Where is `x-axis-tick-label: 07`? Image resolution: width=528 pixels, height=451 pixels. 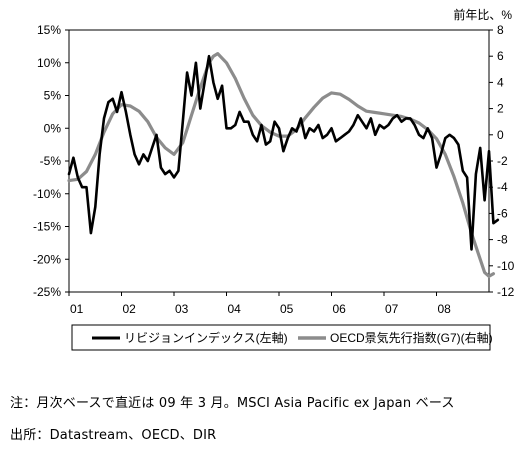
x-axis-tick-label: 07 is located at coordinates (392, 309).